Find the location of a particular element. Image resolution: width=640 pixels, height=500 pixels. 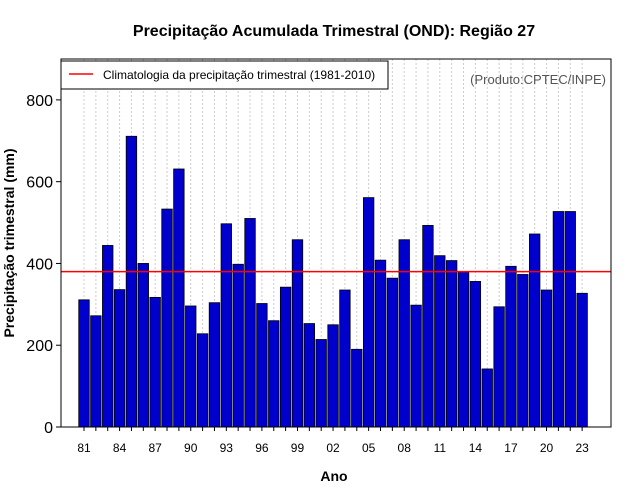

x-tick-label: 96 is located at coordinates (262, 448).